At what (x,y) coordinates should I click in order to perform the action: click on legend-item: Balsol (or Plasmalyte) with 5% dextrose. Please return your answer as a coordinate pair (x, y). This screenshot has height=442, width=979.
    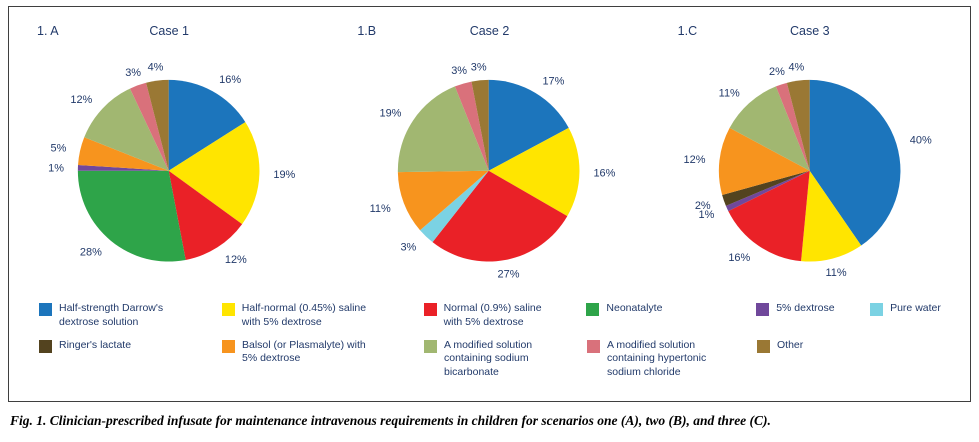
    Looking at the image, I should click on (323, 359).